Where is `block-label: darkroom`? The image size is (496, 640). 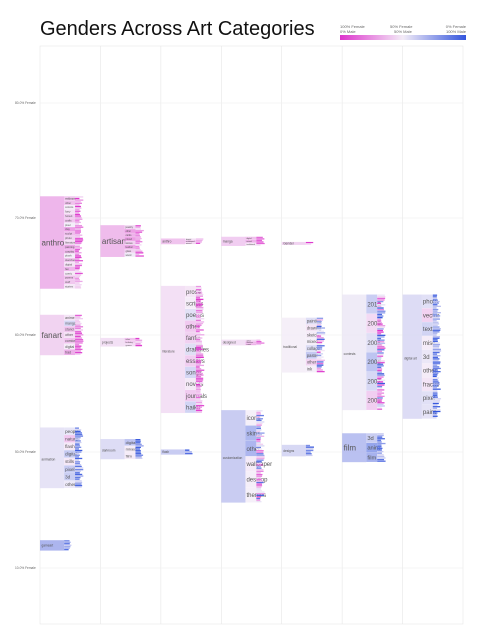 block-label: darkroom is located at coordinates (109, 451).